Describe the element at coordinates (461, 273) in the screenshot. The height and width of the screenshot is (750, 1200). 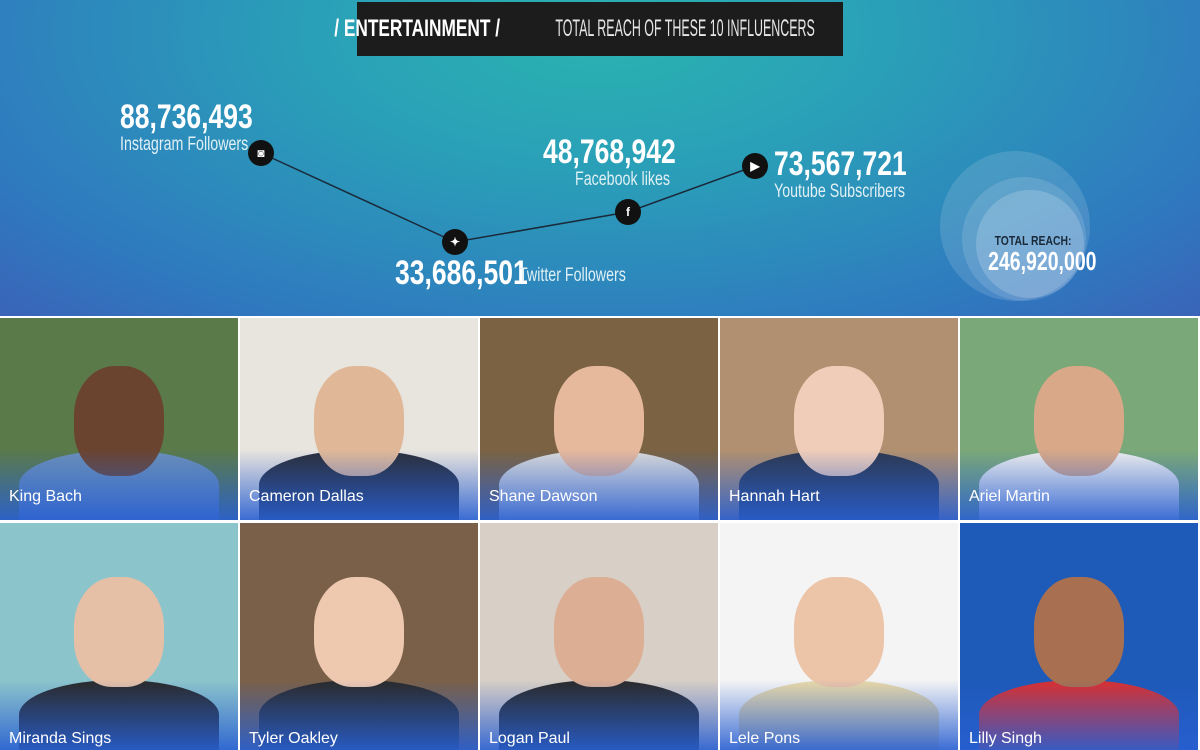
I see `twitter-value: 33,686,501` at that location.